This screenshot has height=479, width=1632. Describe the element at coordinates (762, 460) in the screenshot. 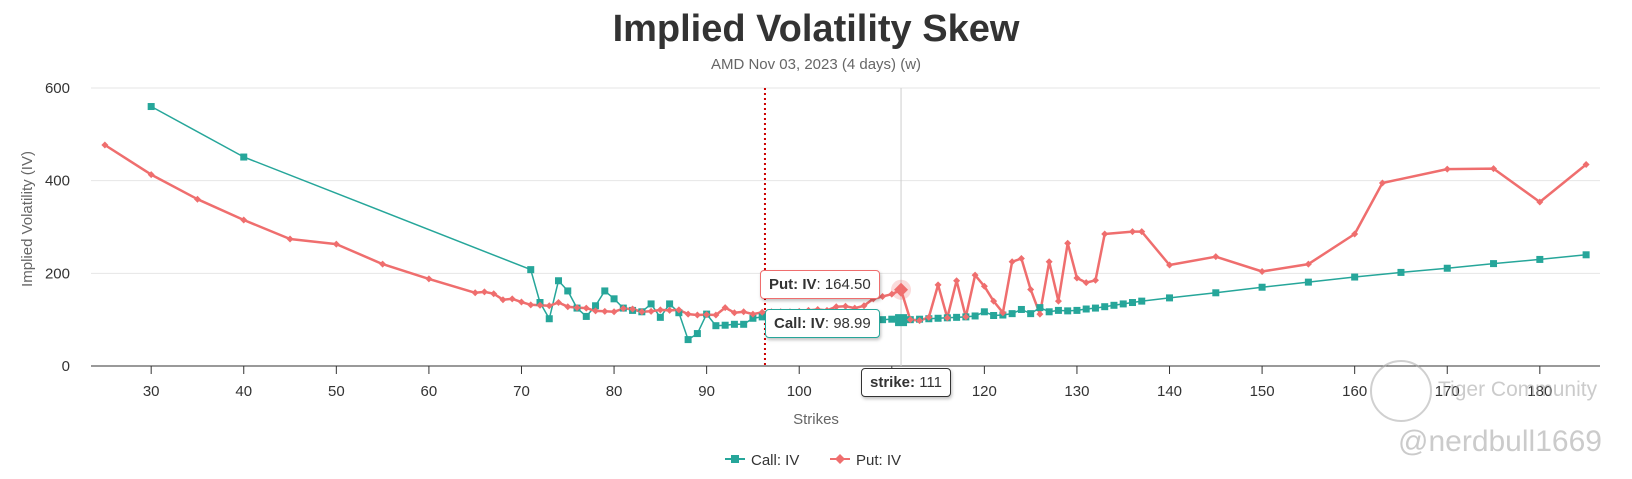

I see `legend-item-call: Call: IV` at that location.